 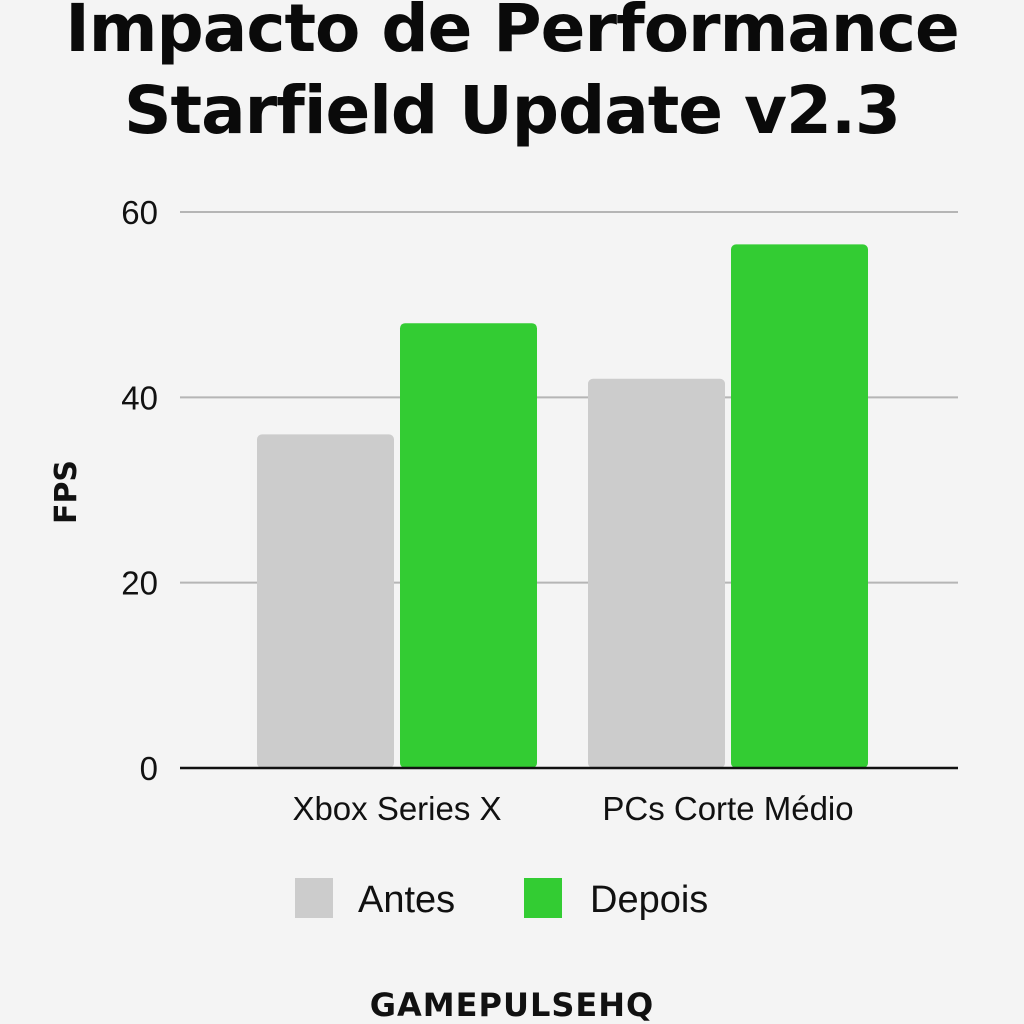 I want to click on y-tick-label: 40, so click(x=139, y=397).